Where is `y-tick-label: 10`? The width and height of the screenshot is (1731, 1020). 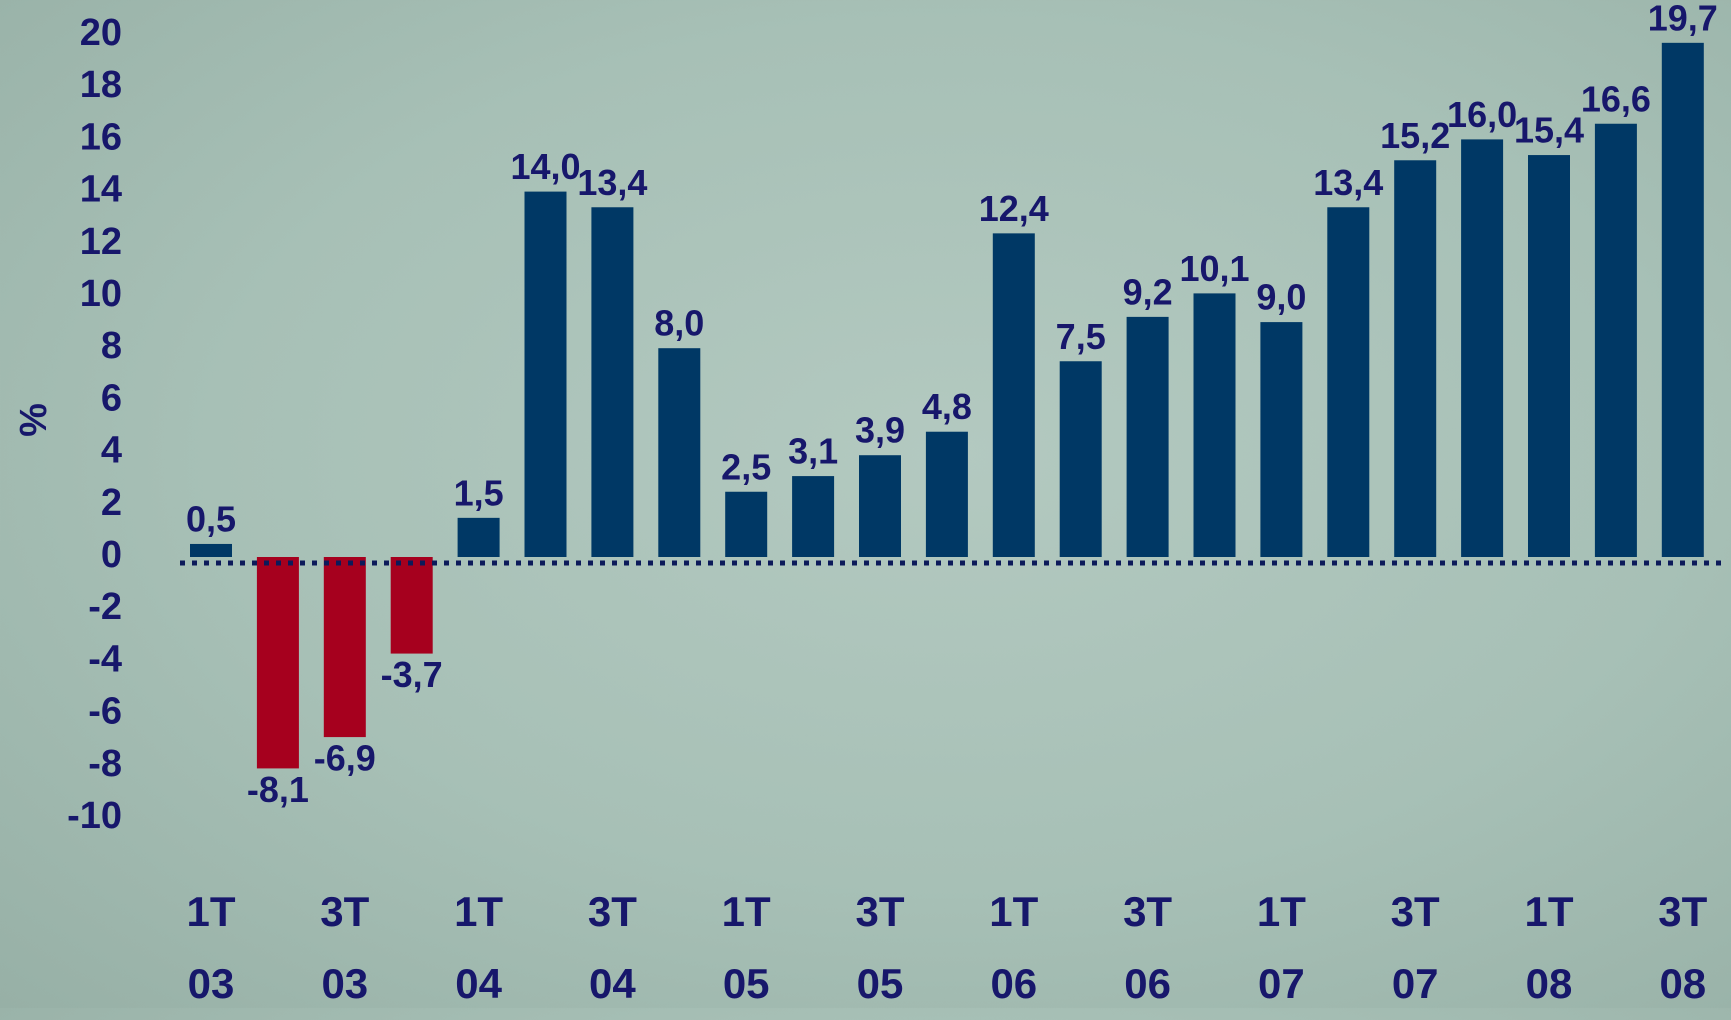 y-tick-label: 10 is located at coordinates (101, 294).